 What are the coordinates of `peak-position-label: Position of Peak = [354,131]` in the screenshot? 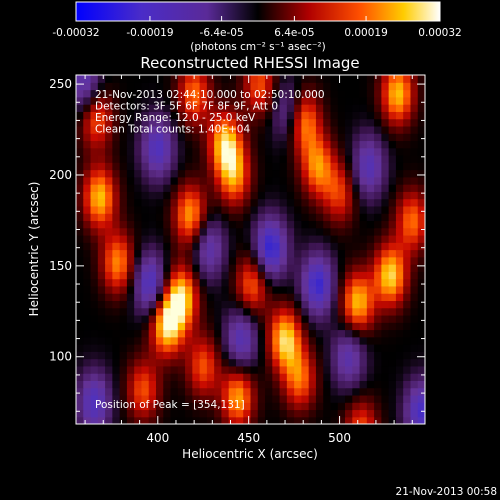 It's located at (170, 405).